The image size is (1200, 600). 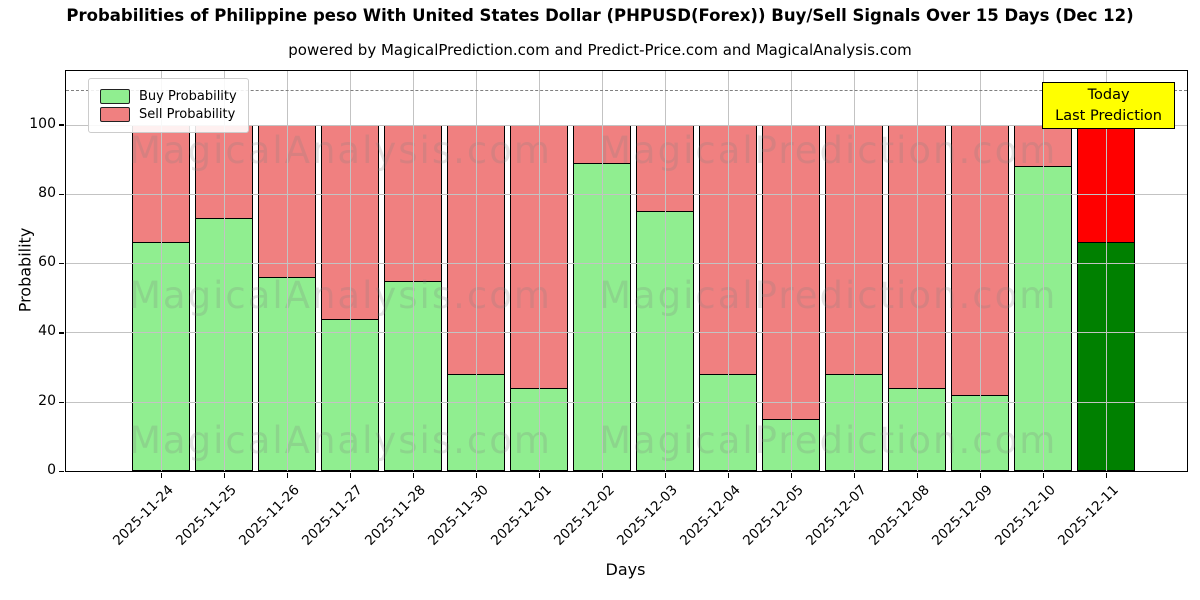 What do you see at coordinates (962, 515) in the screenshot?
I see `x-tick-label: 2025-12-09` at bounding box center [962, 515].